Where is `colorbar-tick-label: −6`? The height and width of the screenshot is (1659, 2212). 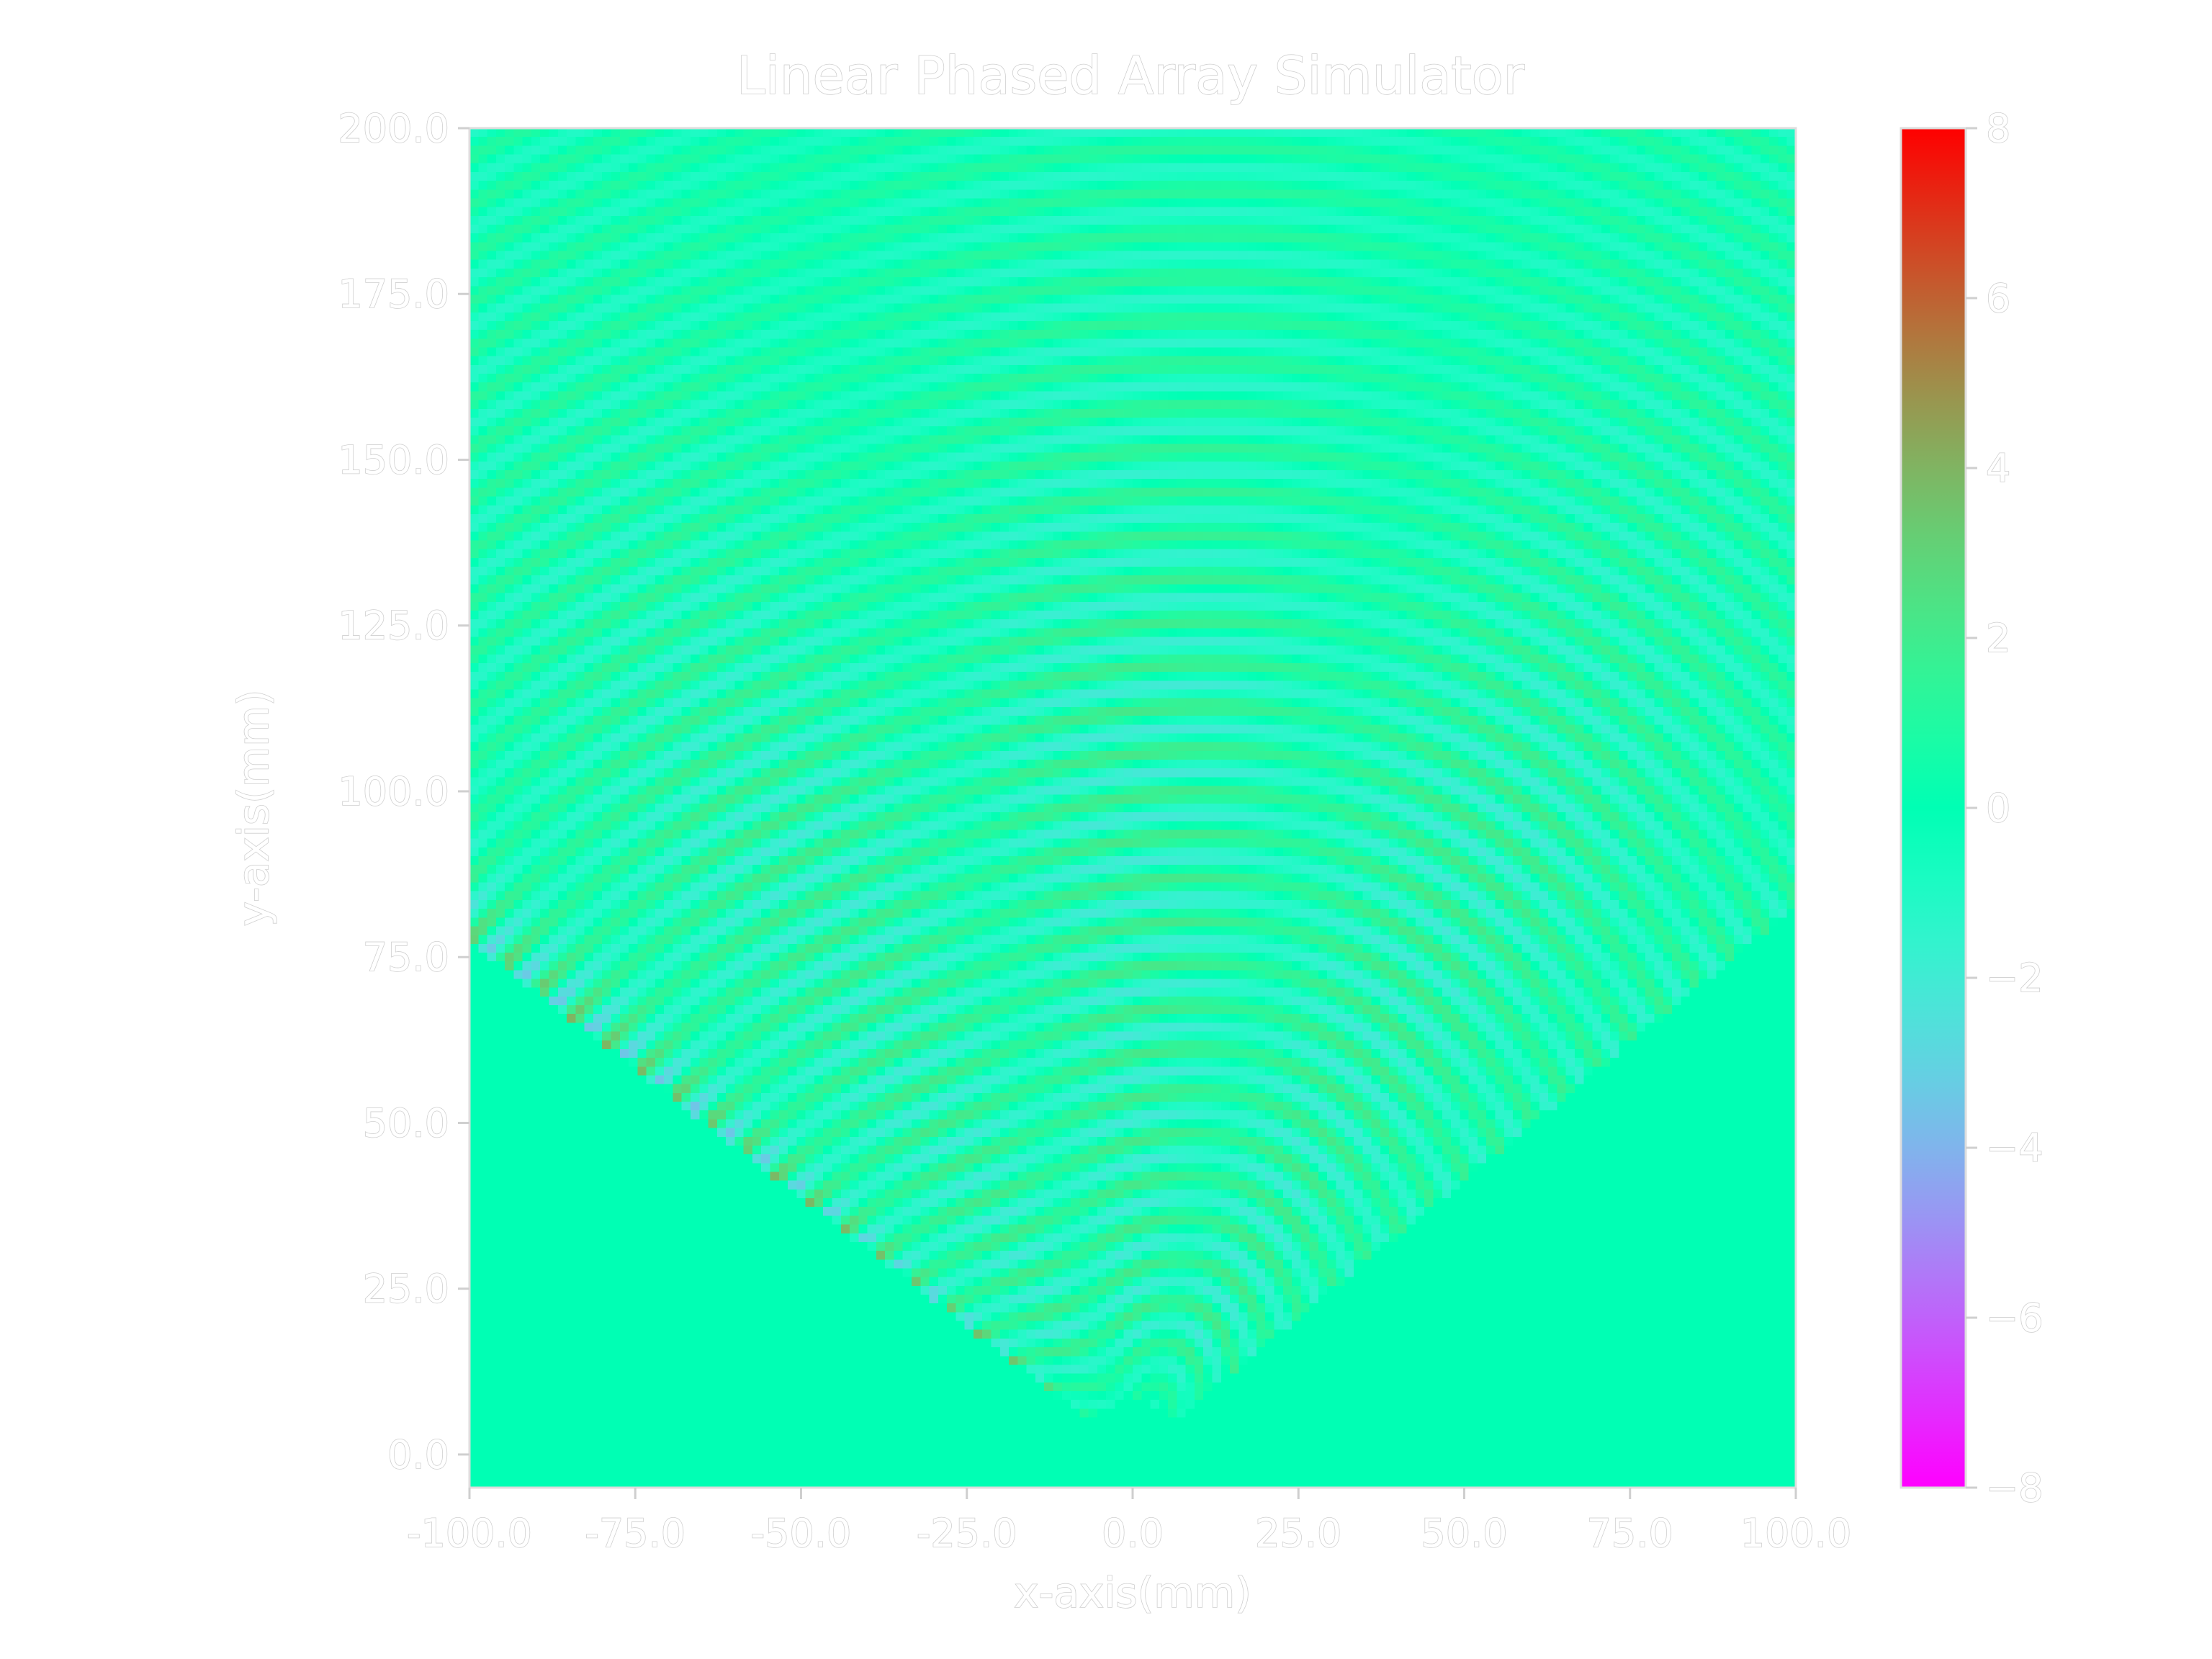
colorbar-tick-label: −6 is located at coordinates (2015, 1318).